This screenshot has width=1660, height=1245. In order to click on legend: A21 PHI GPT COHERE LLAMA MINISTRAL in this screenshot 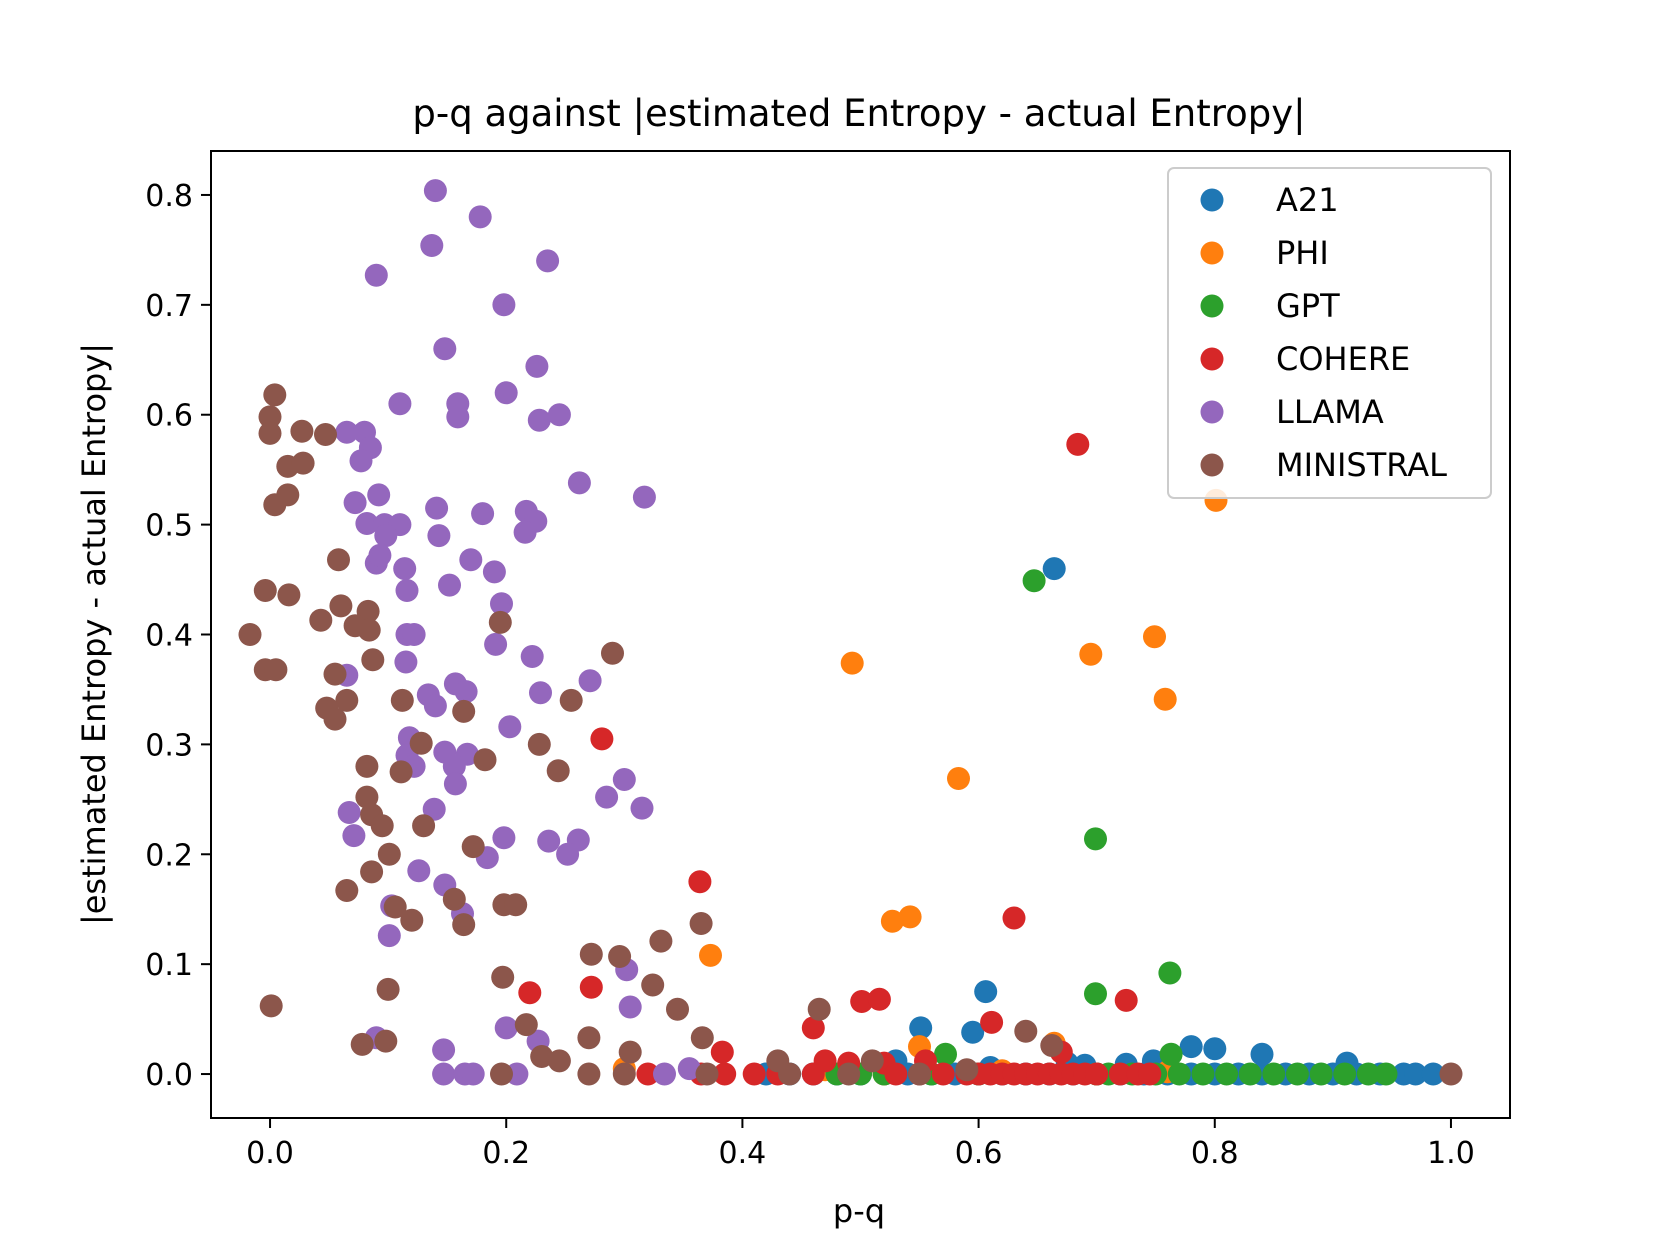, I will do `click(1329, 333)`.